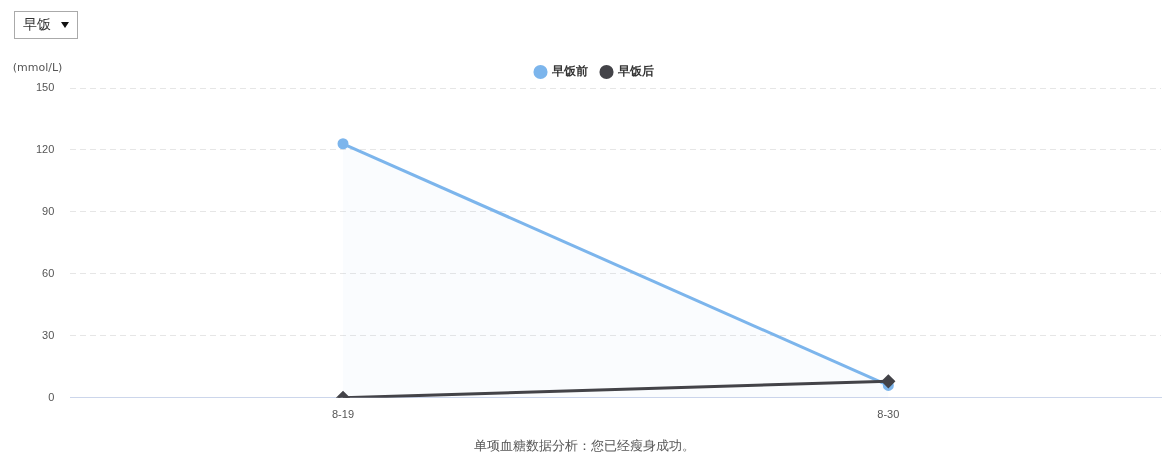  Describe the element at coordinates (51, 396) in the screenshot. I see `y-tick-label: 0` at that location.